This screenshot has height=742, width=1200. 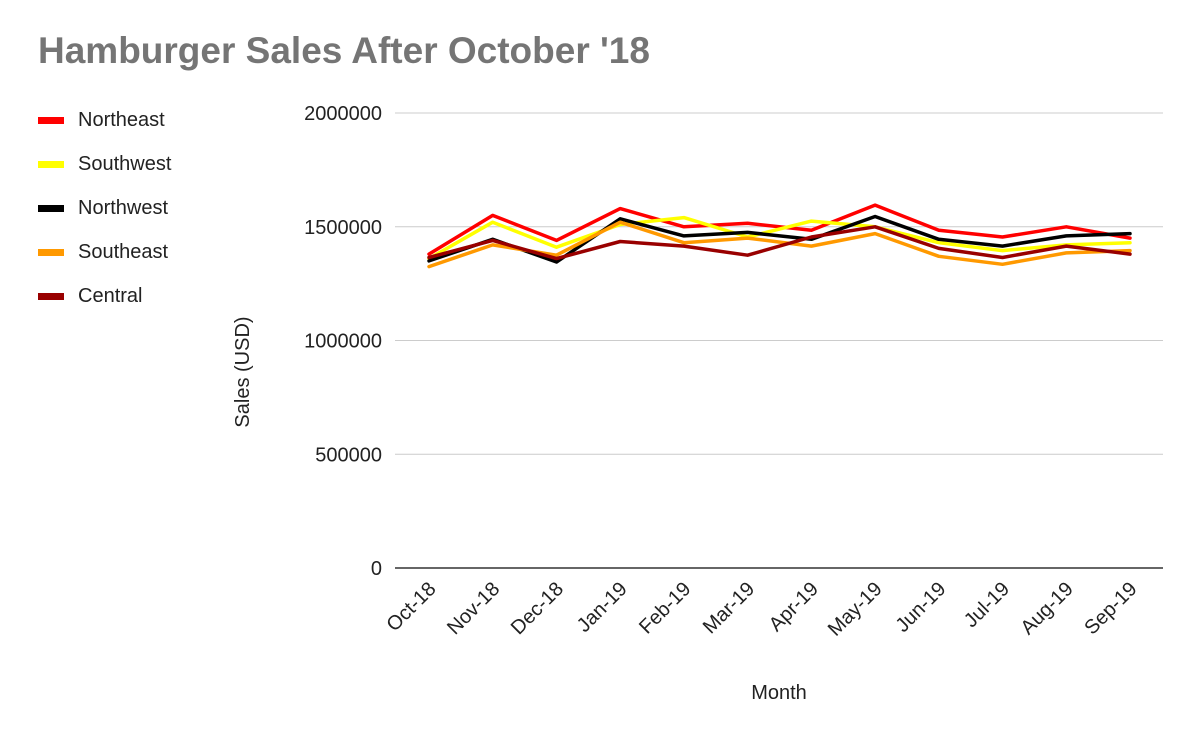 I want to click on series-line-southeast, so click(x=779, y=244).